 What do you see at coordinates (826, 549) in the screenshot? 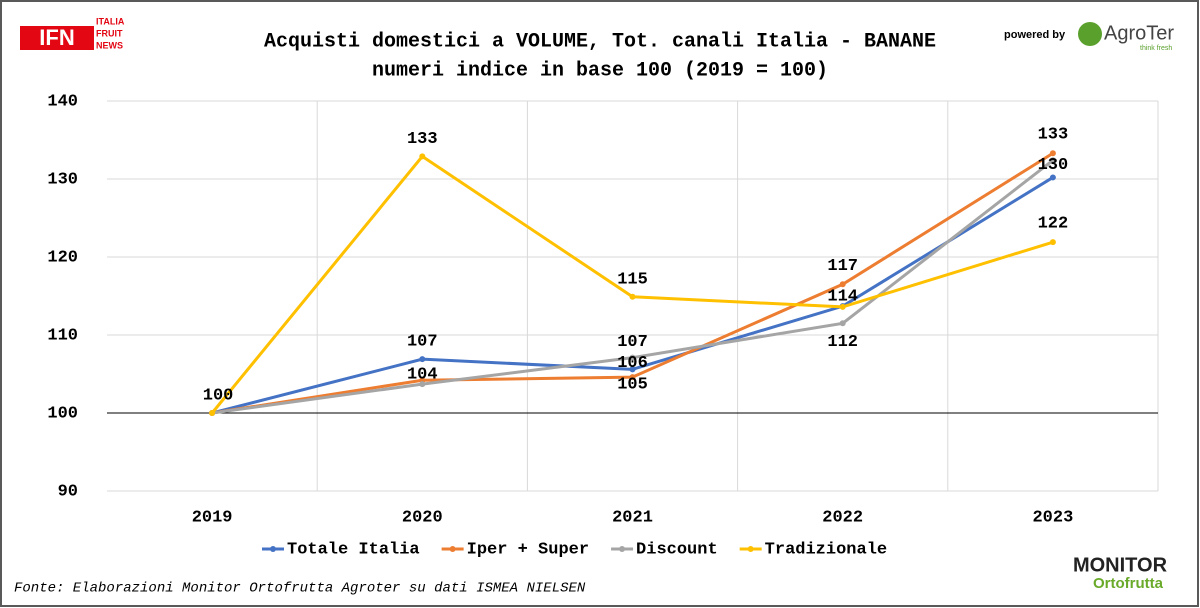
I see `legend-label: Tradizionale` at bounding box center [826, 549].